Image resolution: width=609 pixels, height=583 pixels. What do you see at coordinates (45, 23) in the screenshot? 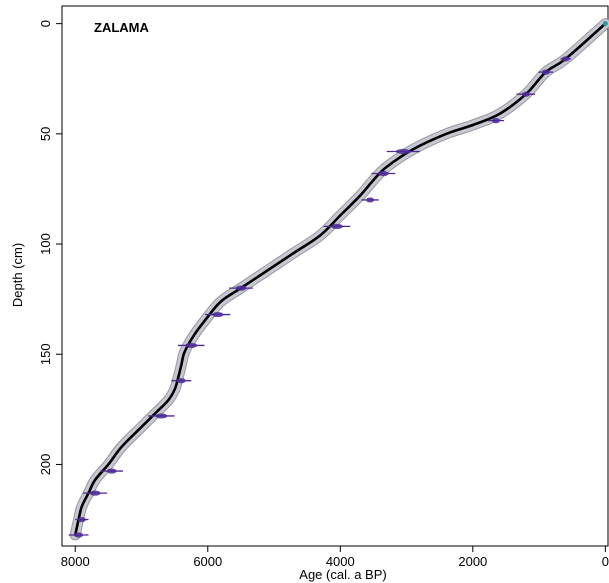
I see `y-tick-label: 0` at bounding box center [45, 23].